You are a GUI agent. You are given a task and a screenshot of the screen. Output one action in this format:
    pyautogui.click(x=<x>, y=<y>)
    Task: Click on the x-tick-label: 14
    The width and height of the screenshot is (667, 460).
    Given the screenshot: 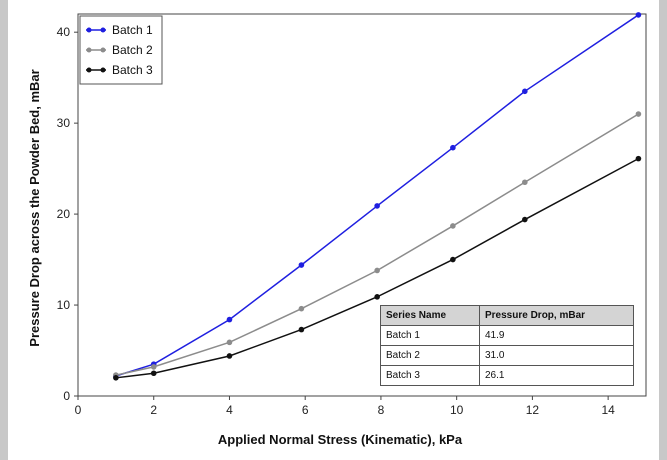 What is the action you would take?
    pyautogui.click(x=608, y=410)
    